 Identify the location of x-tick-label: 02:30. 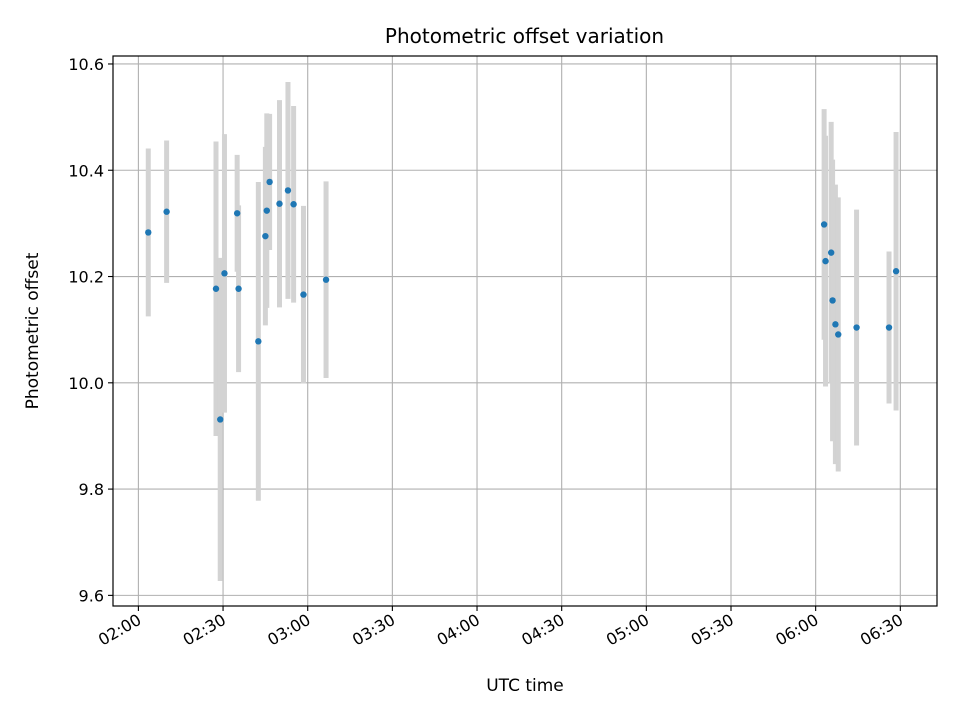
(204, 630).